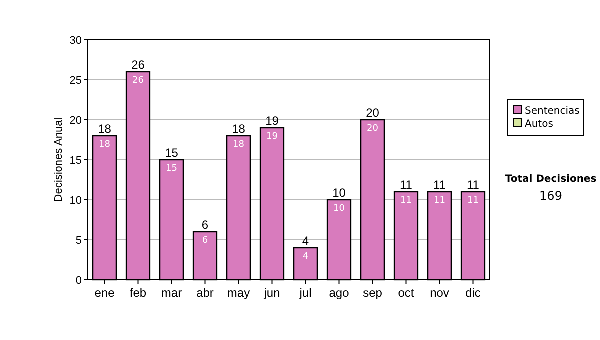  Describe the element at coordinates (138, 81) in the screenshot. I see `data-label: 26` at that location.